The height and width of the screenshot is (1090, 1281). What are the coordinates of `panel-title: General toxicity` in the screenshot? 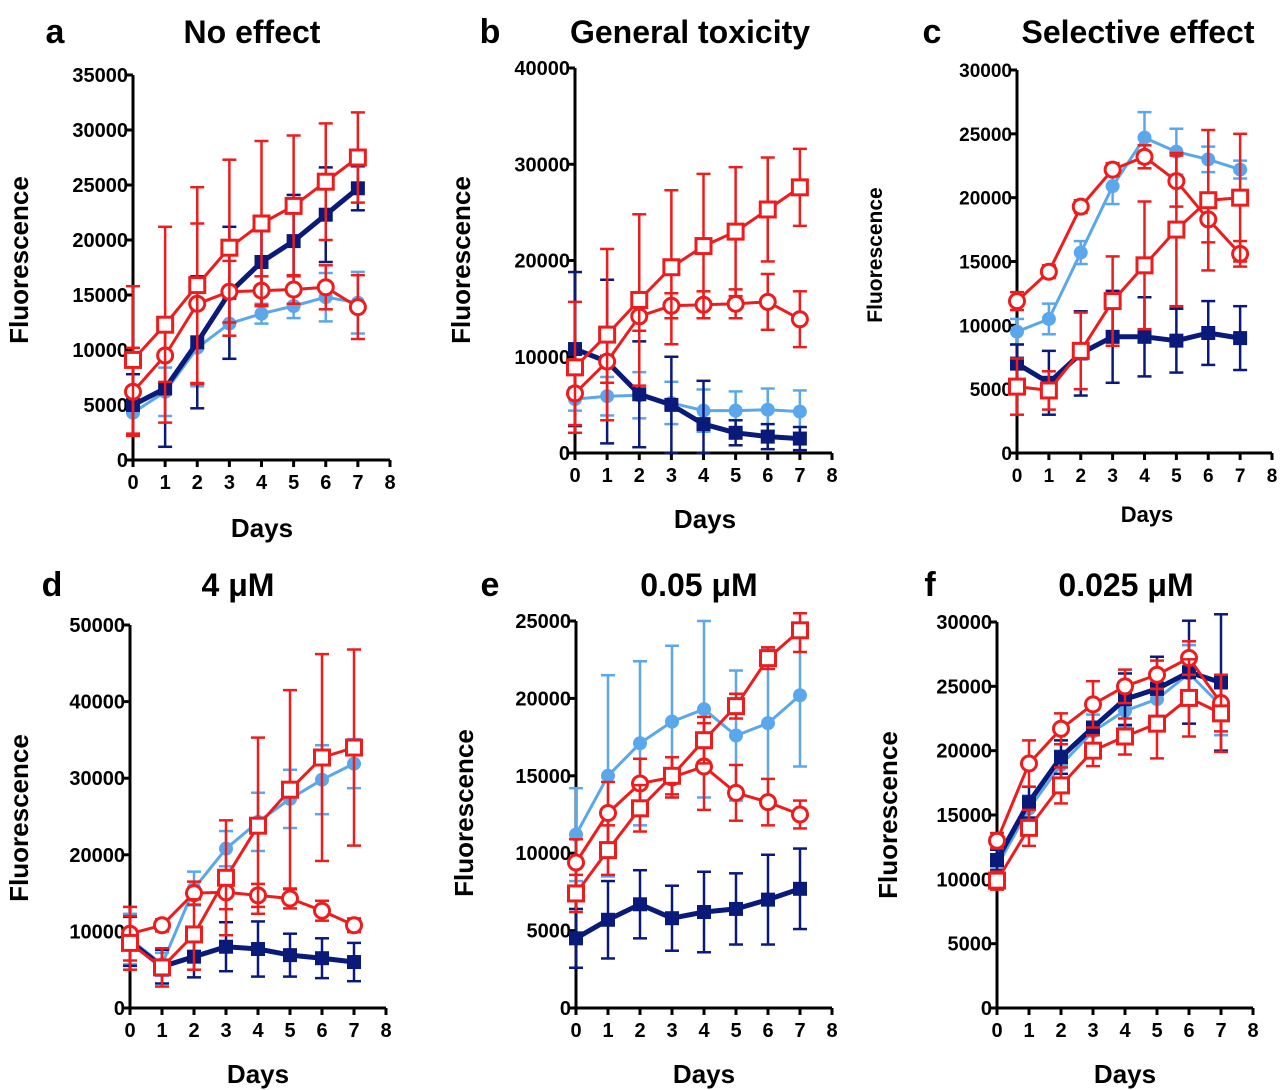 It's located at (690, 32).